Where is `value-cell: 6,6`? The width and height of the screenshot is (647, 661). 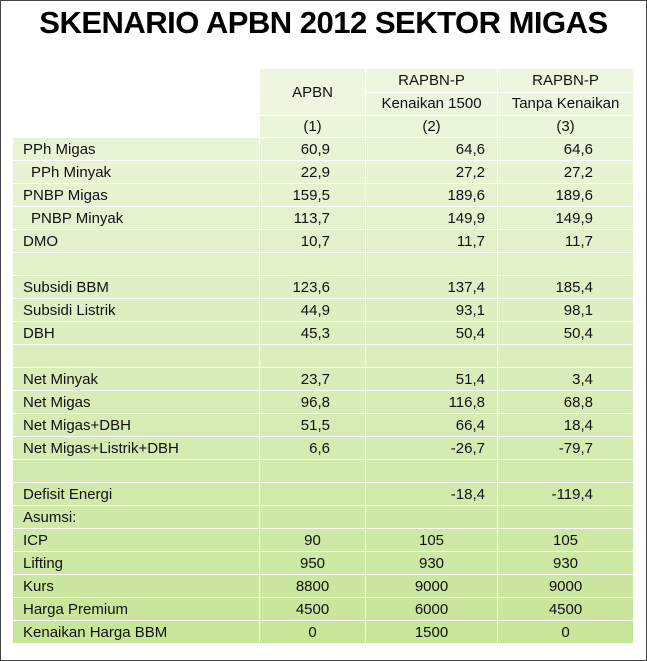 value-cell: 6,6 is located at coordinates (313, 448).